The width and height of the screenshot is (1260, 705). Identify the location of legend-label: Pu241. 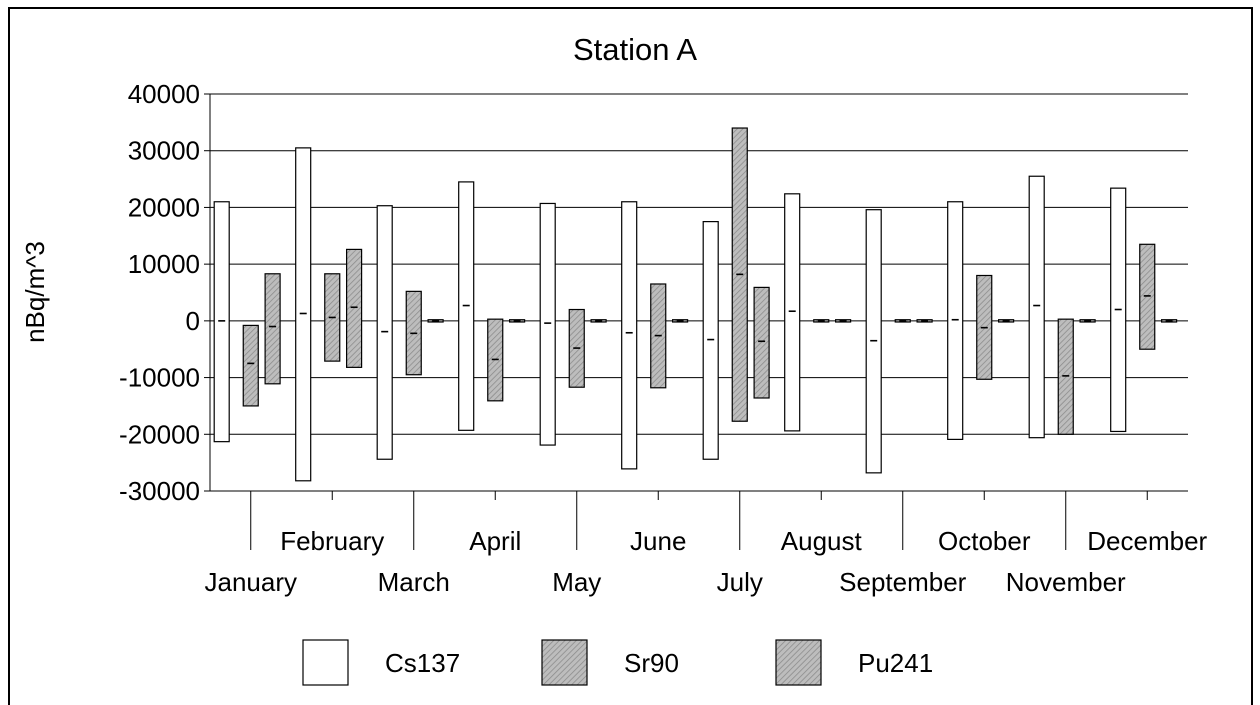
(895, 663).